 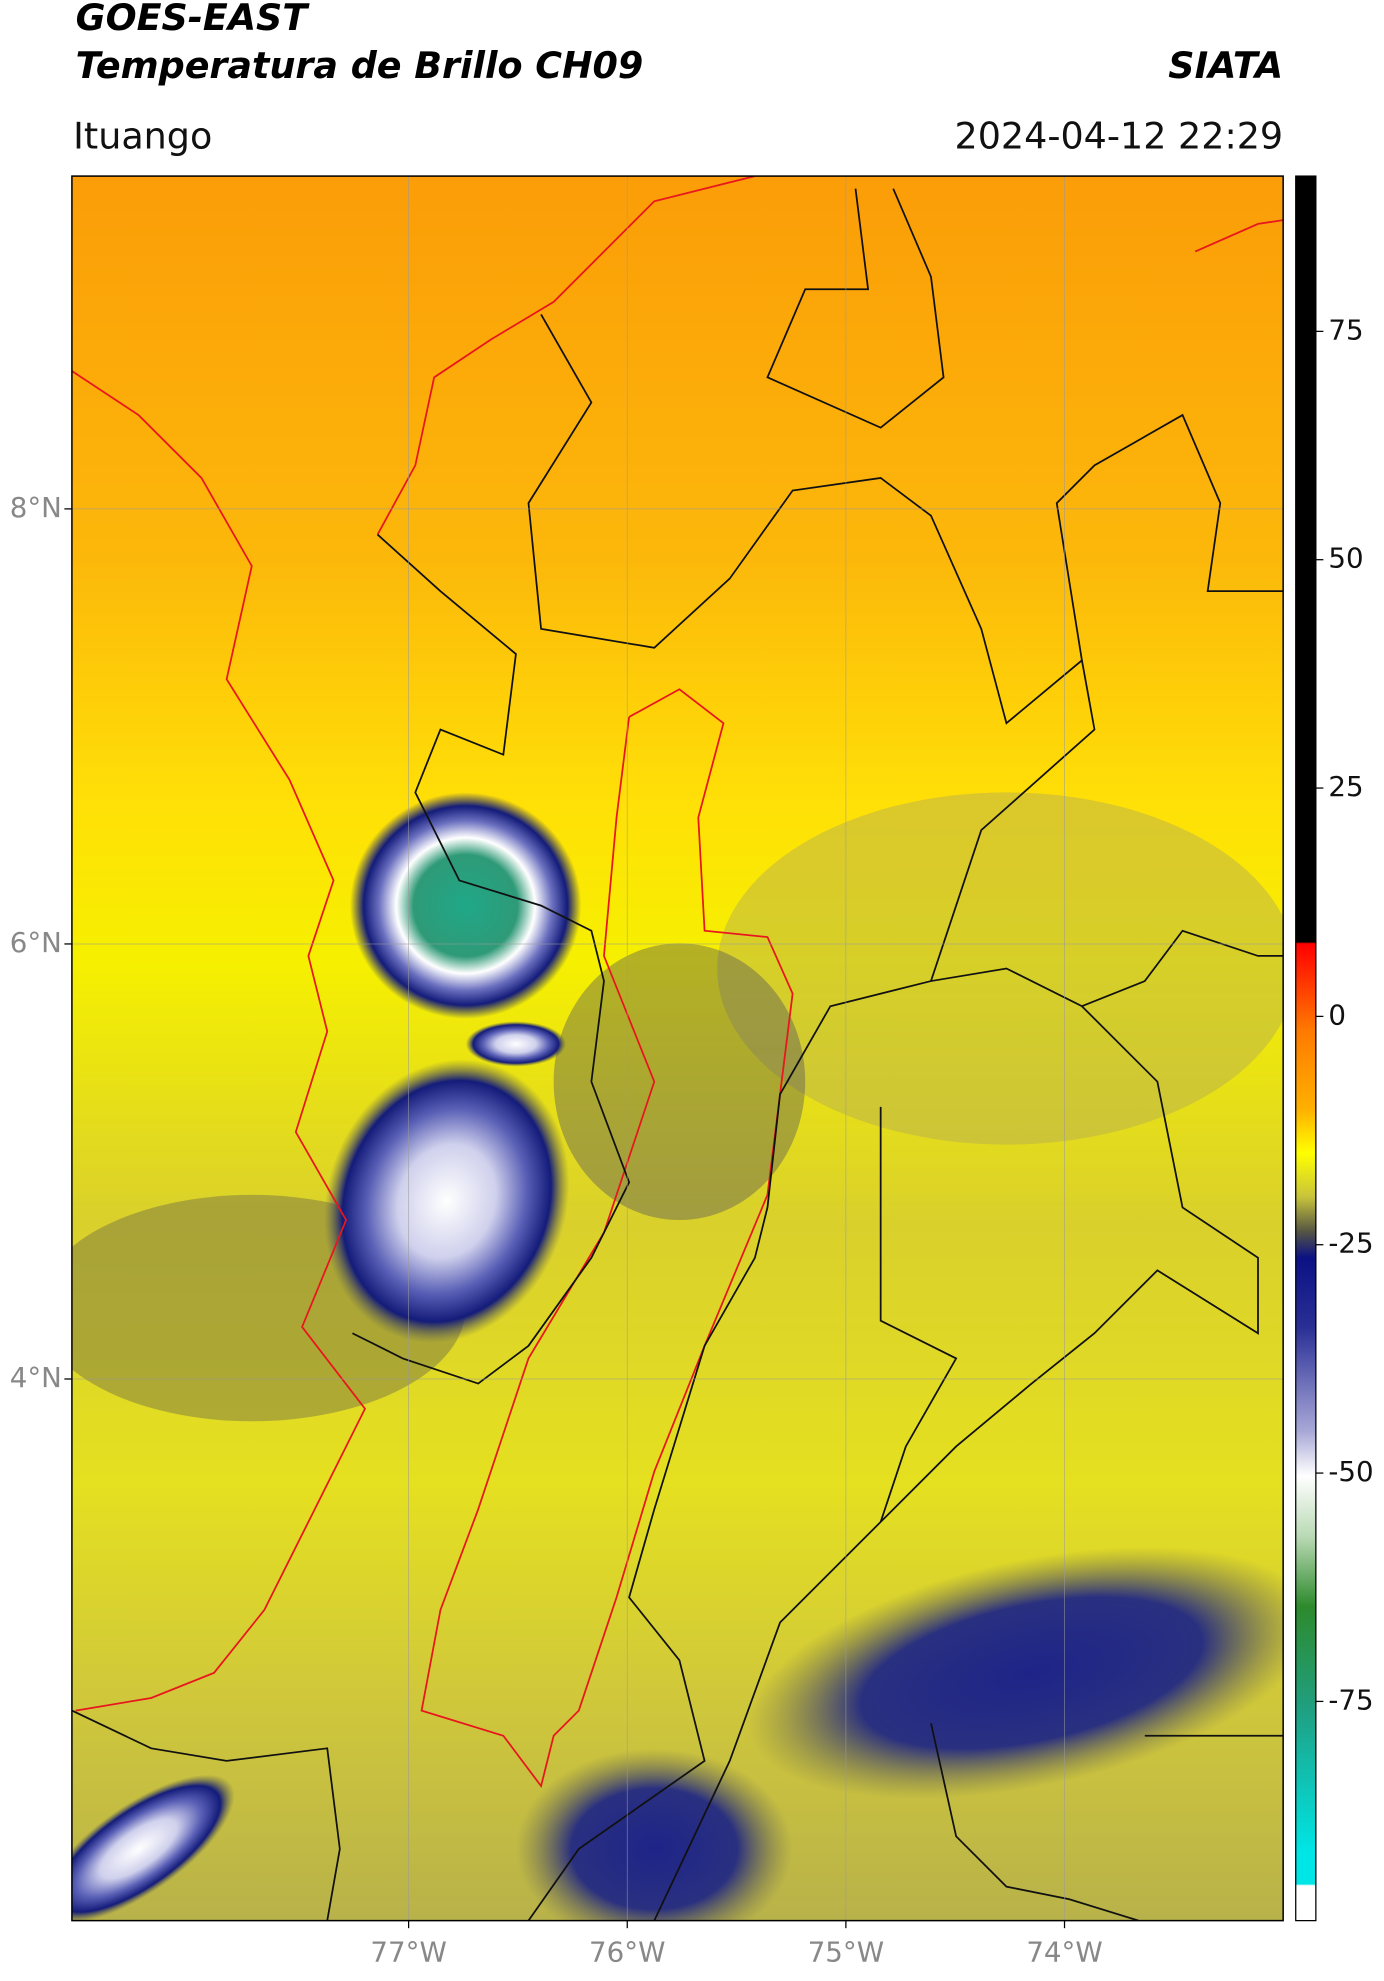 What do you see at coordinates (193, 19) in the screenshot?
I see `title: GOES-EAST` at bounding box center [193, 19].